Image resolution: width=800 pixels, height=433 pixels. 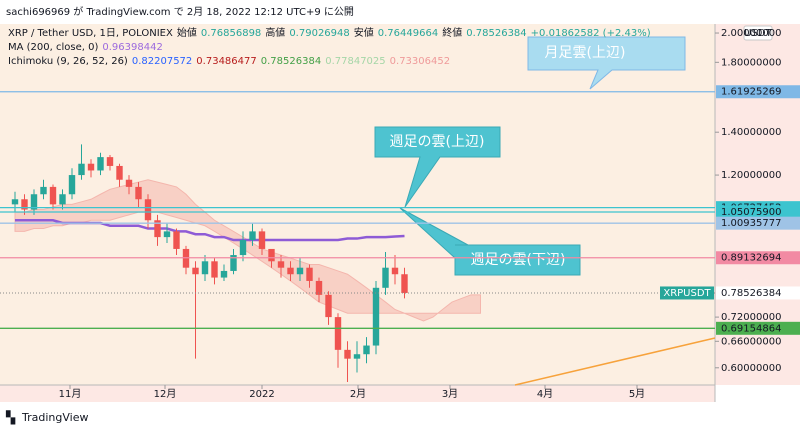 I want to click on legend-text: 0.73486477, so click(x=226, y=61).